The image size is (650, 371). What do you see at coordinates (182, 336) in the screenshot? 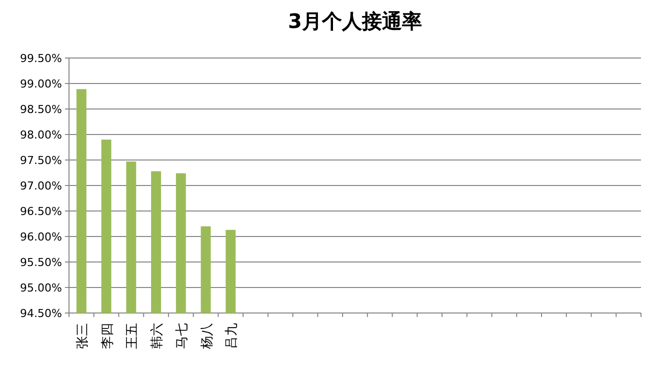
I see `x-tick-label: 马七` at bounding box center [182, 336].